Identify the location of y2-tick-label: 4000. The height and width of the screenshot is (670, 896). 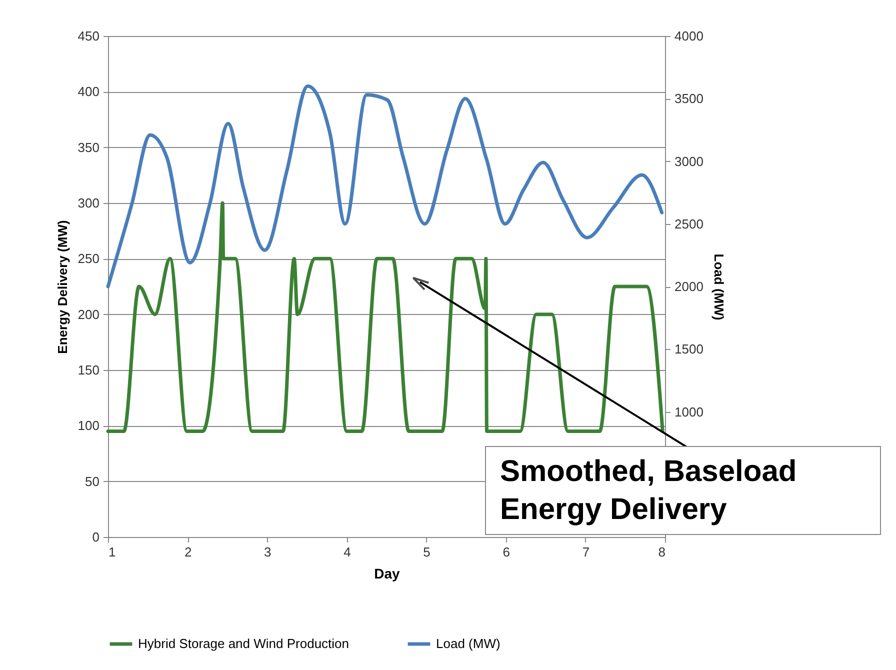
(689, 36).